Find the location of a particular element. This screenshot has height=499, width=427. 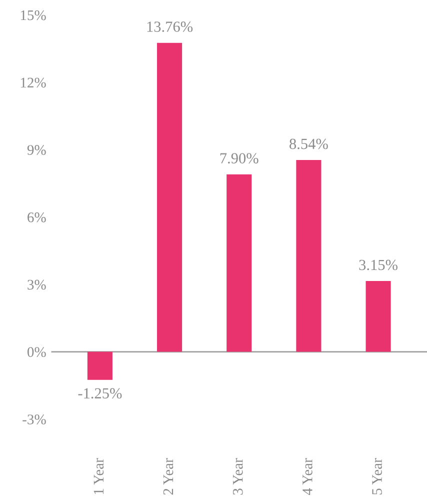

x-tick-label: 4 Year is located at coordinates (307, 477).